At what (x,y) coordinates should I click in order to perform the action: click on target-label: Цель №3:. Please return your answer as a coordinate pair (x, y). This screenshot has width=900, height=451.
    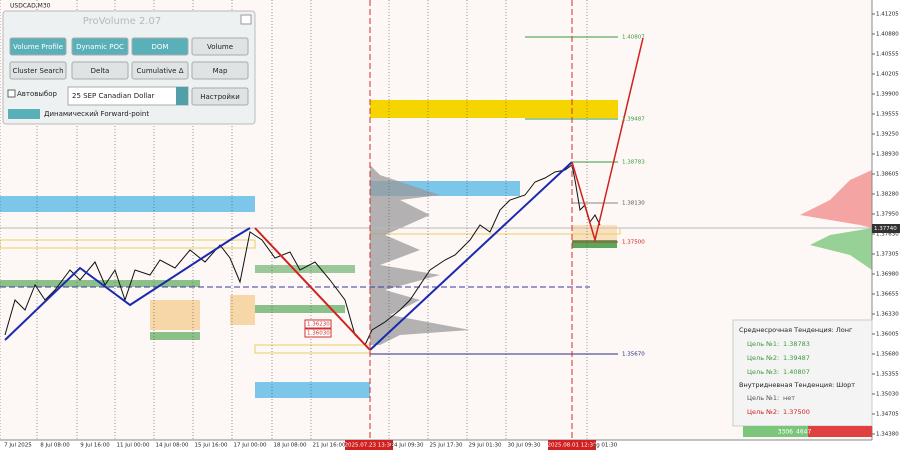
    Looking at the image, I should click on (763, 372).